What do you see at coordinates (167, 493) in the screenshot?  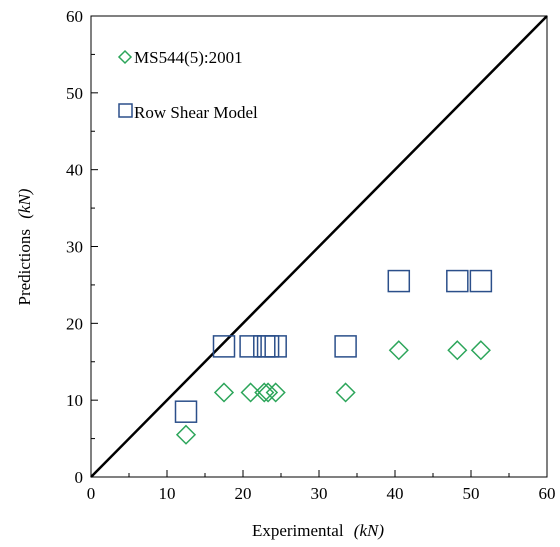 I see `x-tick-label: 10` at bounding box center [167, 493].